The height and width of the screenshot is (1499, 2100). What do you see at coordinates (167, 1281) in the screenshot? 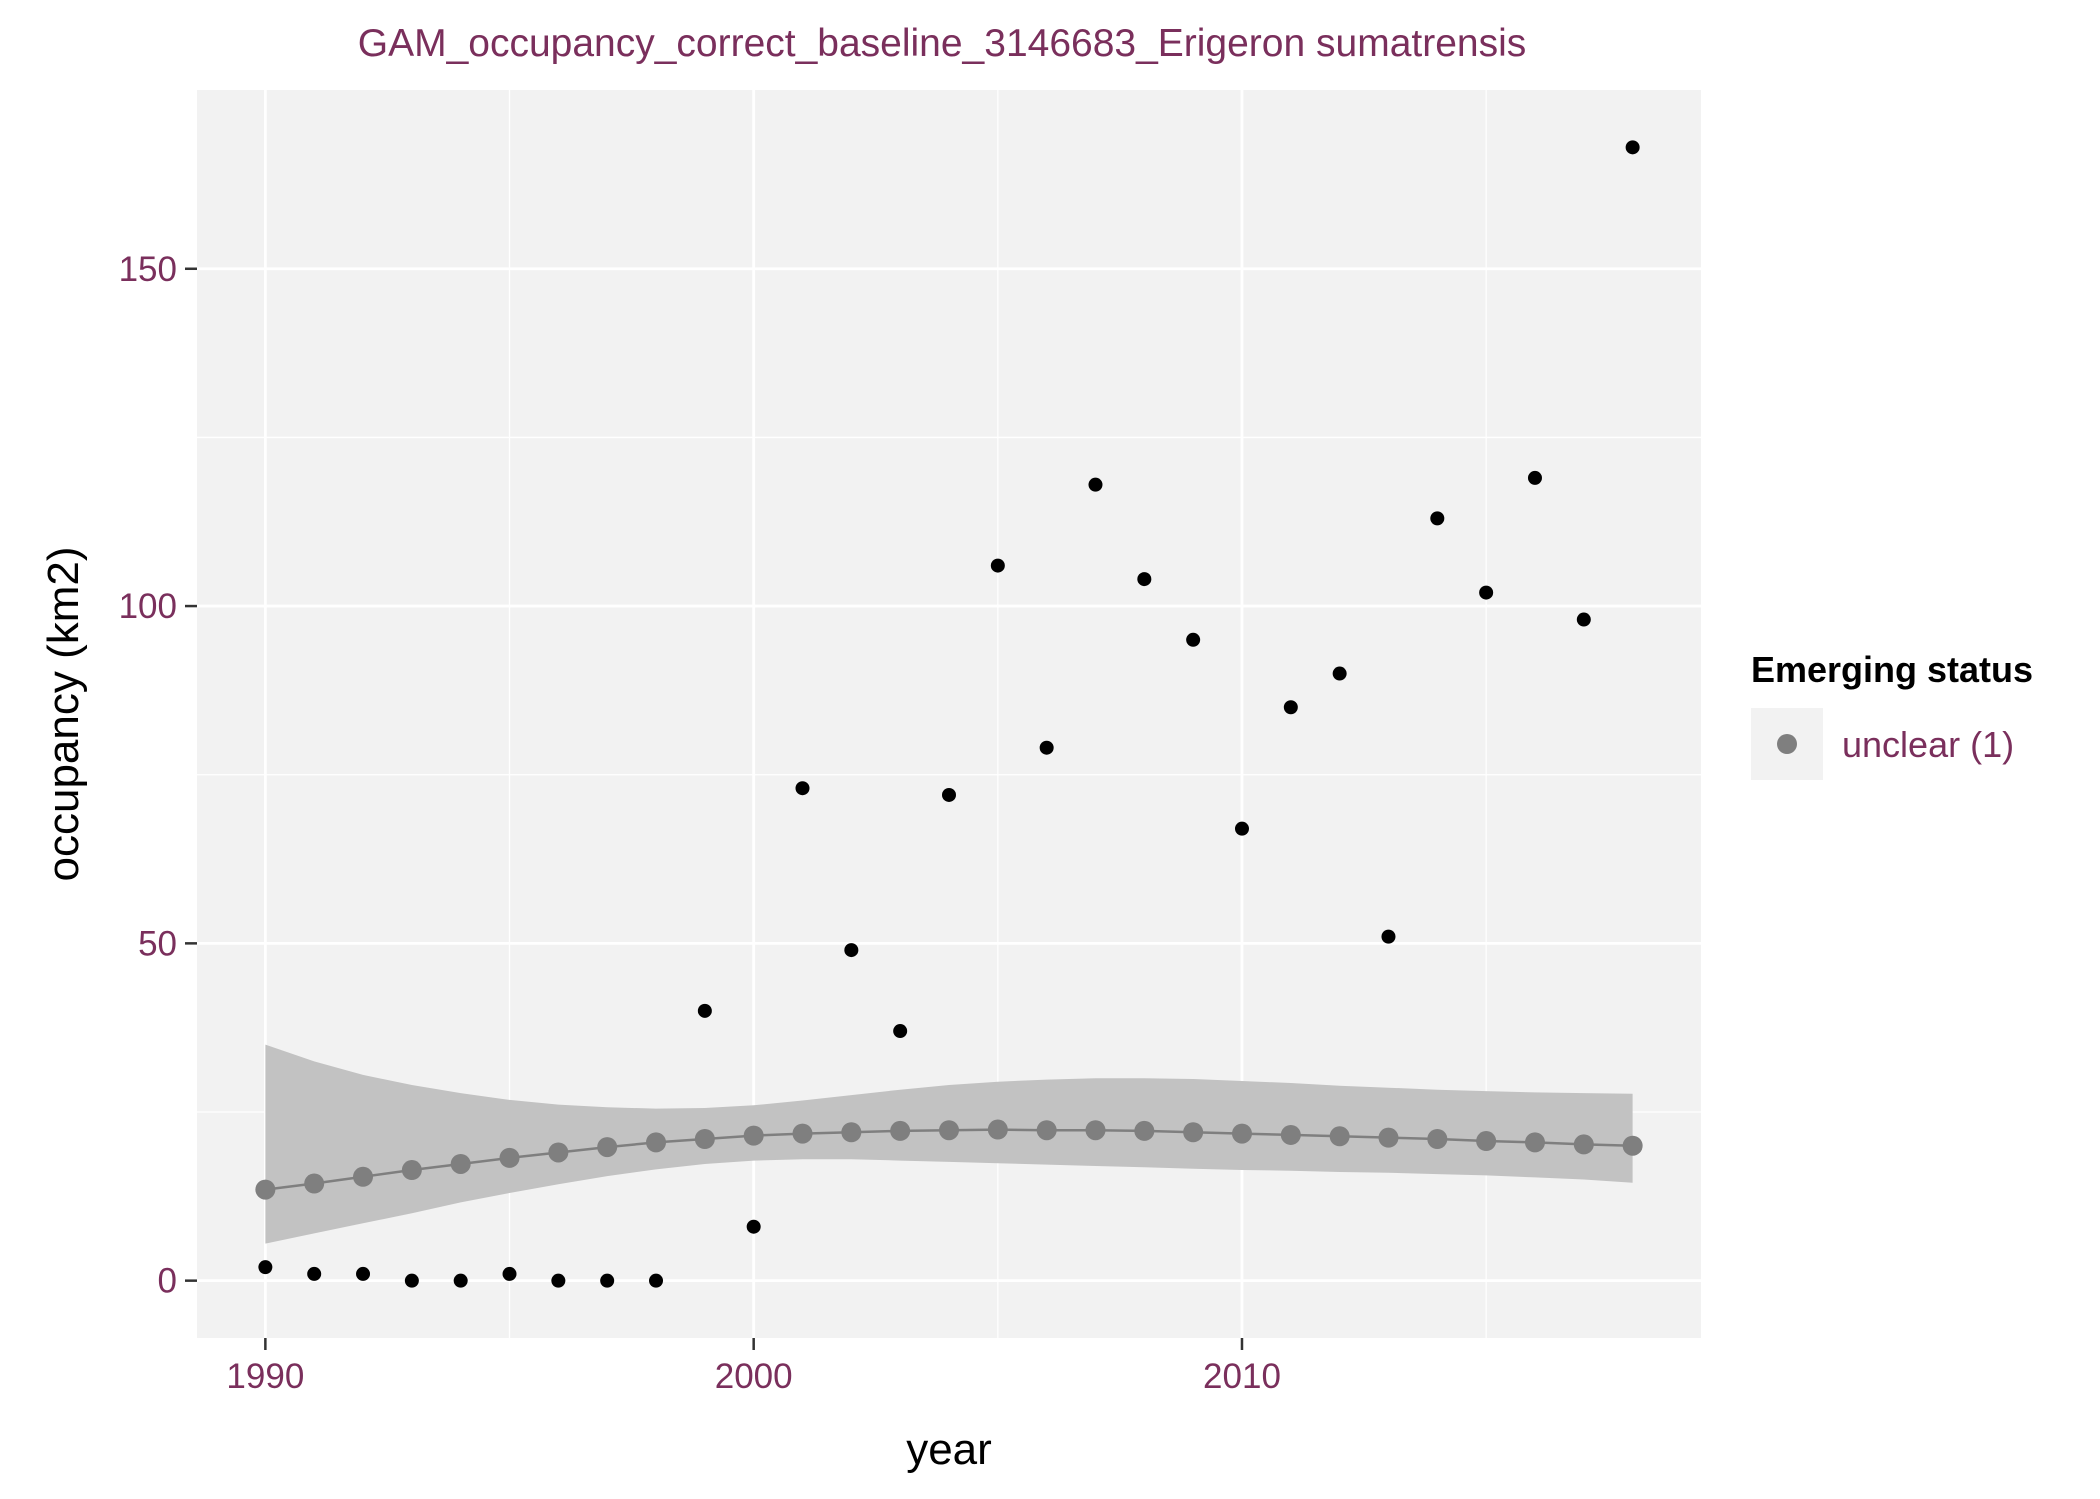
I see `y-tick-label: 0` at bounding box center [167, 1281].